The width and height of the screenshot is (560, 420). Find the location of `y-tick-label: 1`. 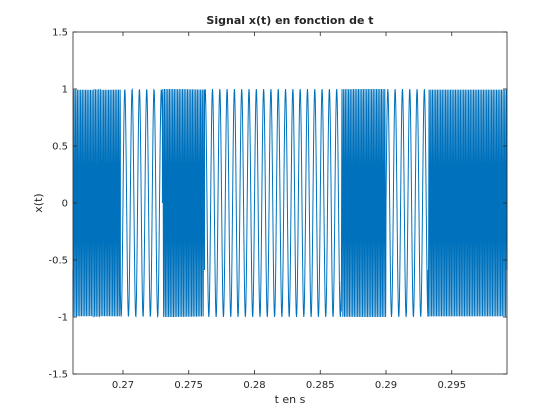

y-tick-label: 1 is located at coordinates (65, 90).